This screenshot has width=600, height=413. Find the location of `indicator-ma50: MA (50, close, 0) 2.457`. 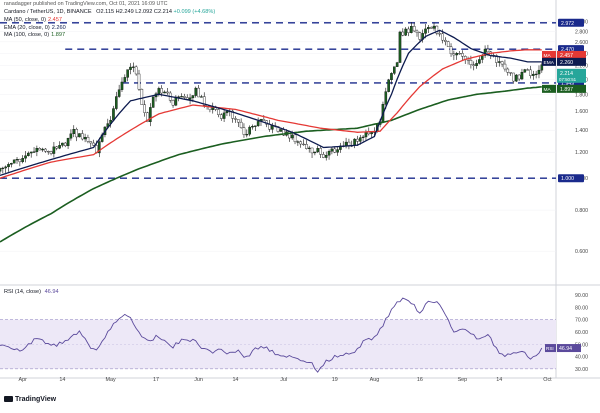

indicator-ma50: MA (50, close, 0) 2.457 is located at coordinates (33, 20).